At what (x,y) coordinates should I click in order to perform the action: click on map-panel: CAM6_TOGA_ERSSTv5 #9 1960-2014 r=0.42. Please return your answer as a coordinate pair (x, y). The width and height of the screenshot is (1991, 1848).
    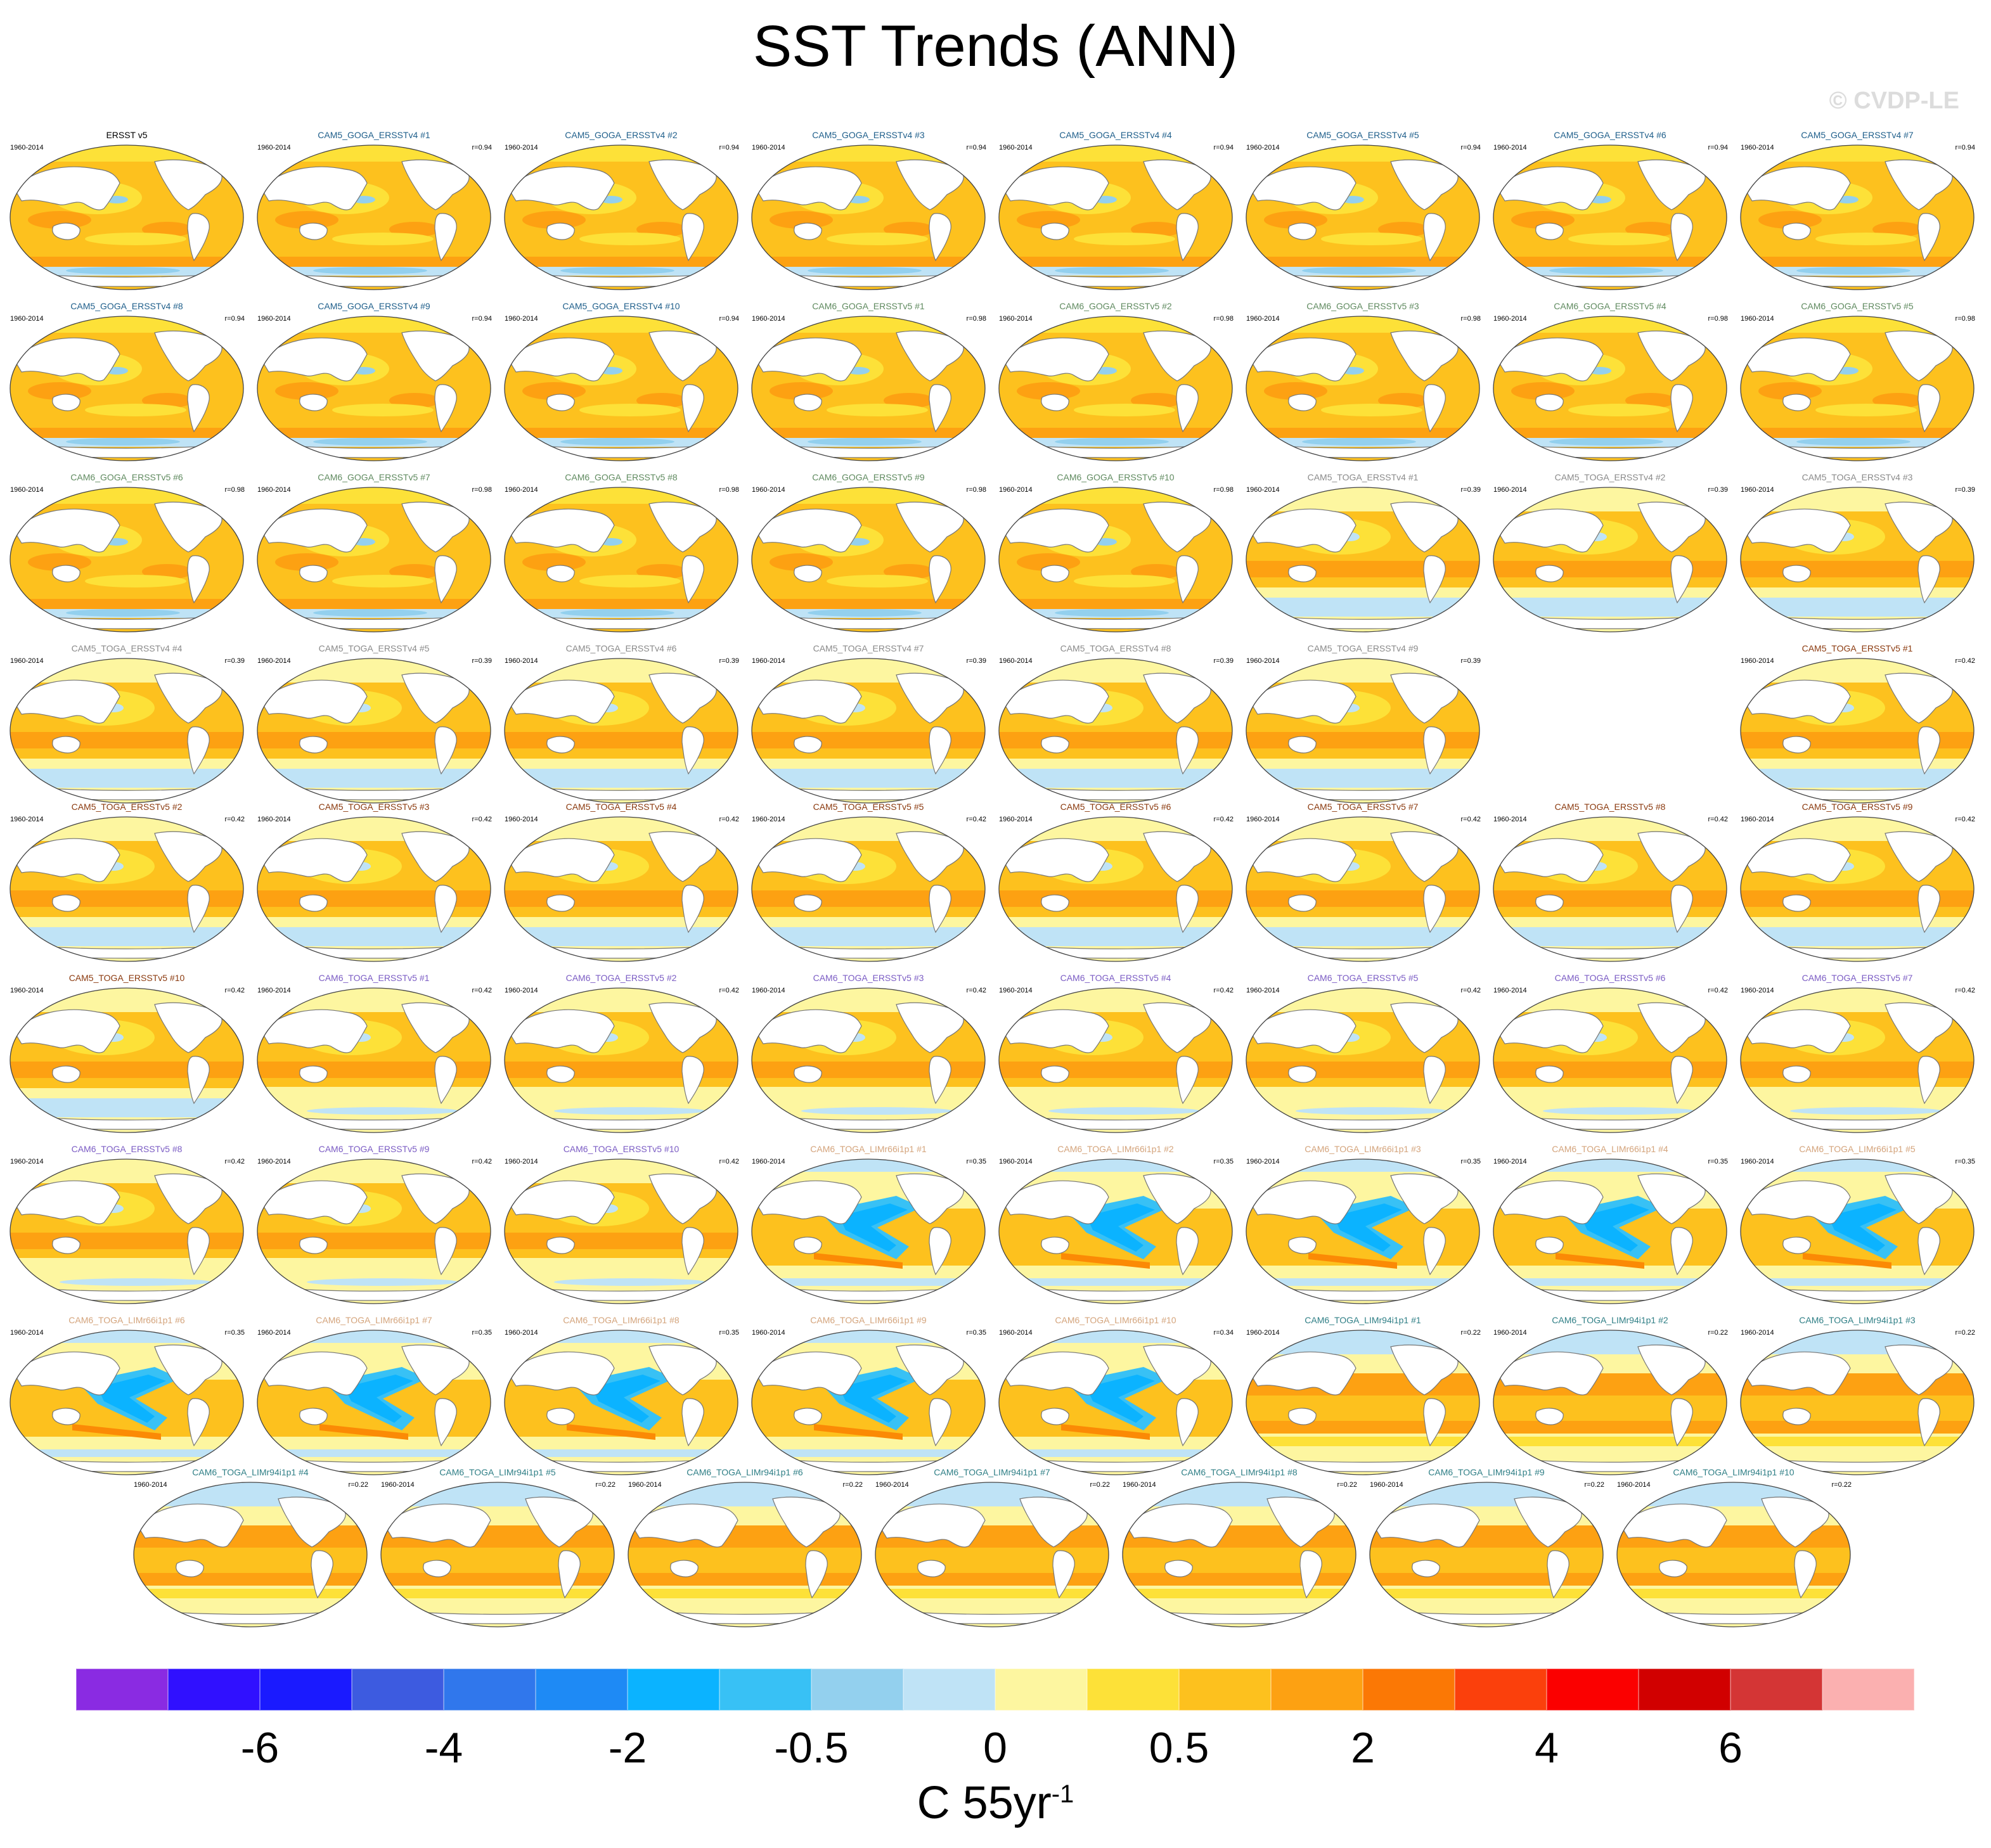
    Looking at the image, I should click on (374, 1224).